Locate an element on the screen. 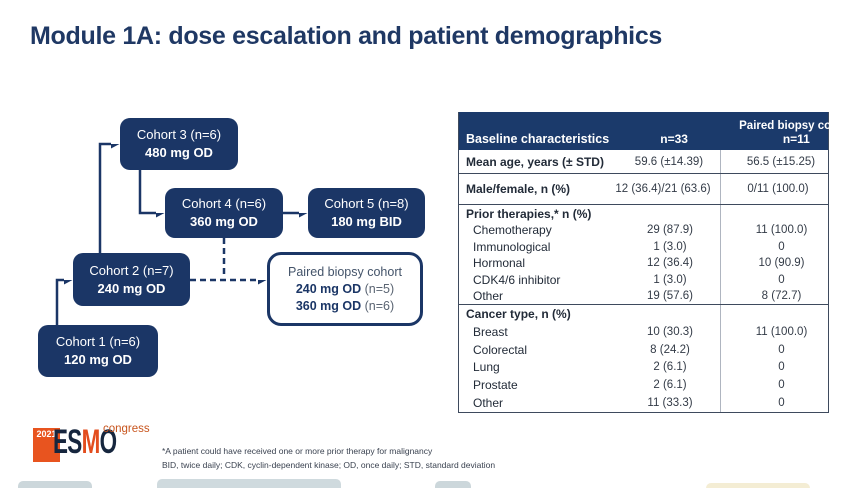 Image resolution: width=864 pixels, height=488 pixels. row-value-n33: 11 (33.3) is located at coordinates (670, 403).